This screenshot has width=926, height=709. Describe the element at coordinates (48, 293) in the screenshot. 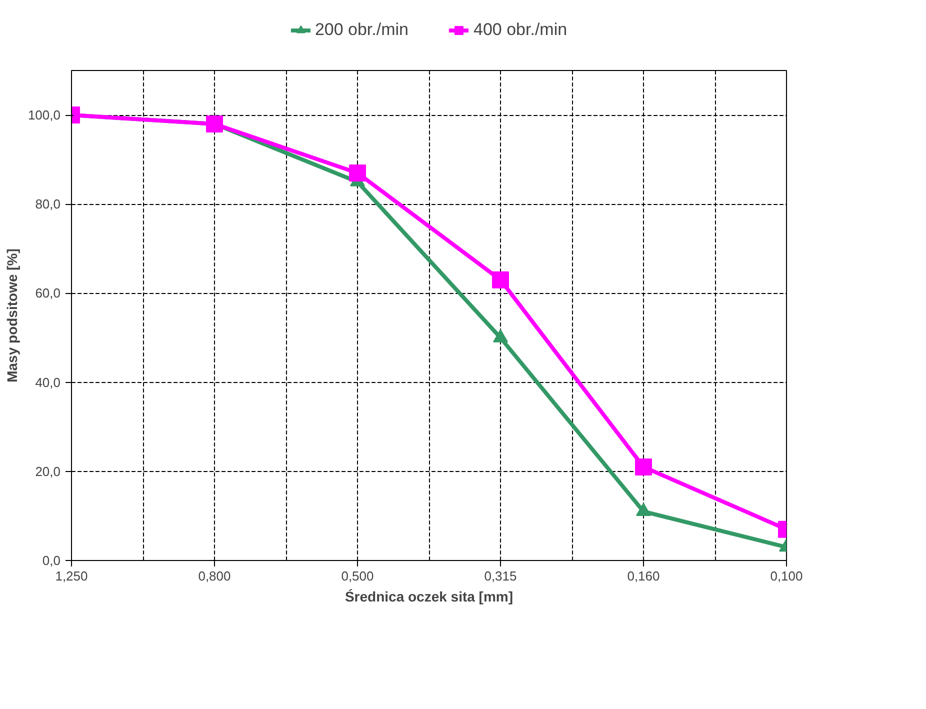

I see `y-tick-label: 60,0` at that location.